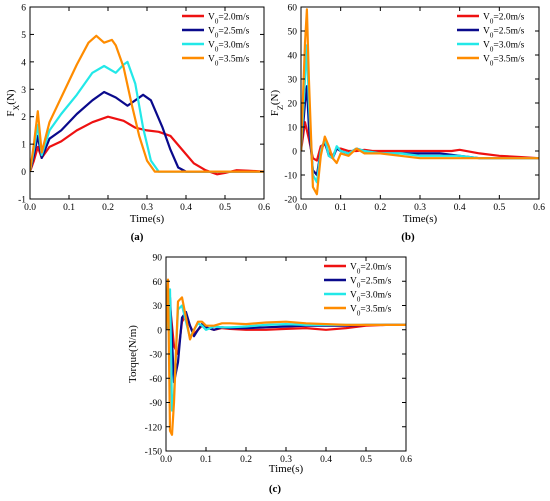  I want to click on y-tick-label: 50, so click(293, 33).